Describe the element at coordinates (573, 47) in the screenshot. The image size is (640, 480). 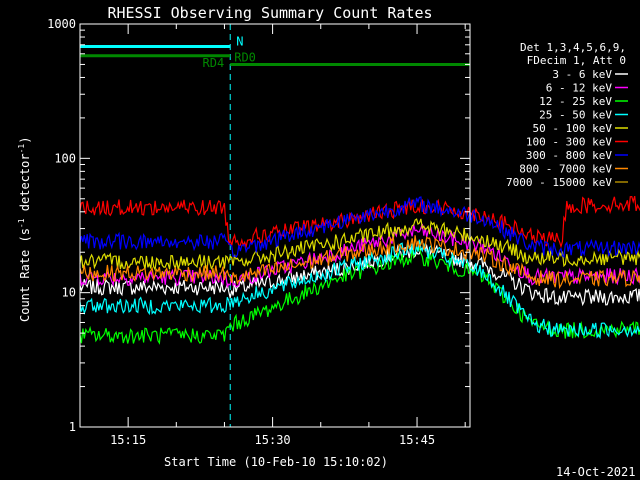
I see `legend-header-1: Det 1,3,4,5,6,9,` at that location.